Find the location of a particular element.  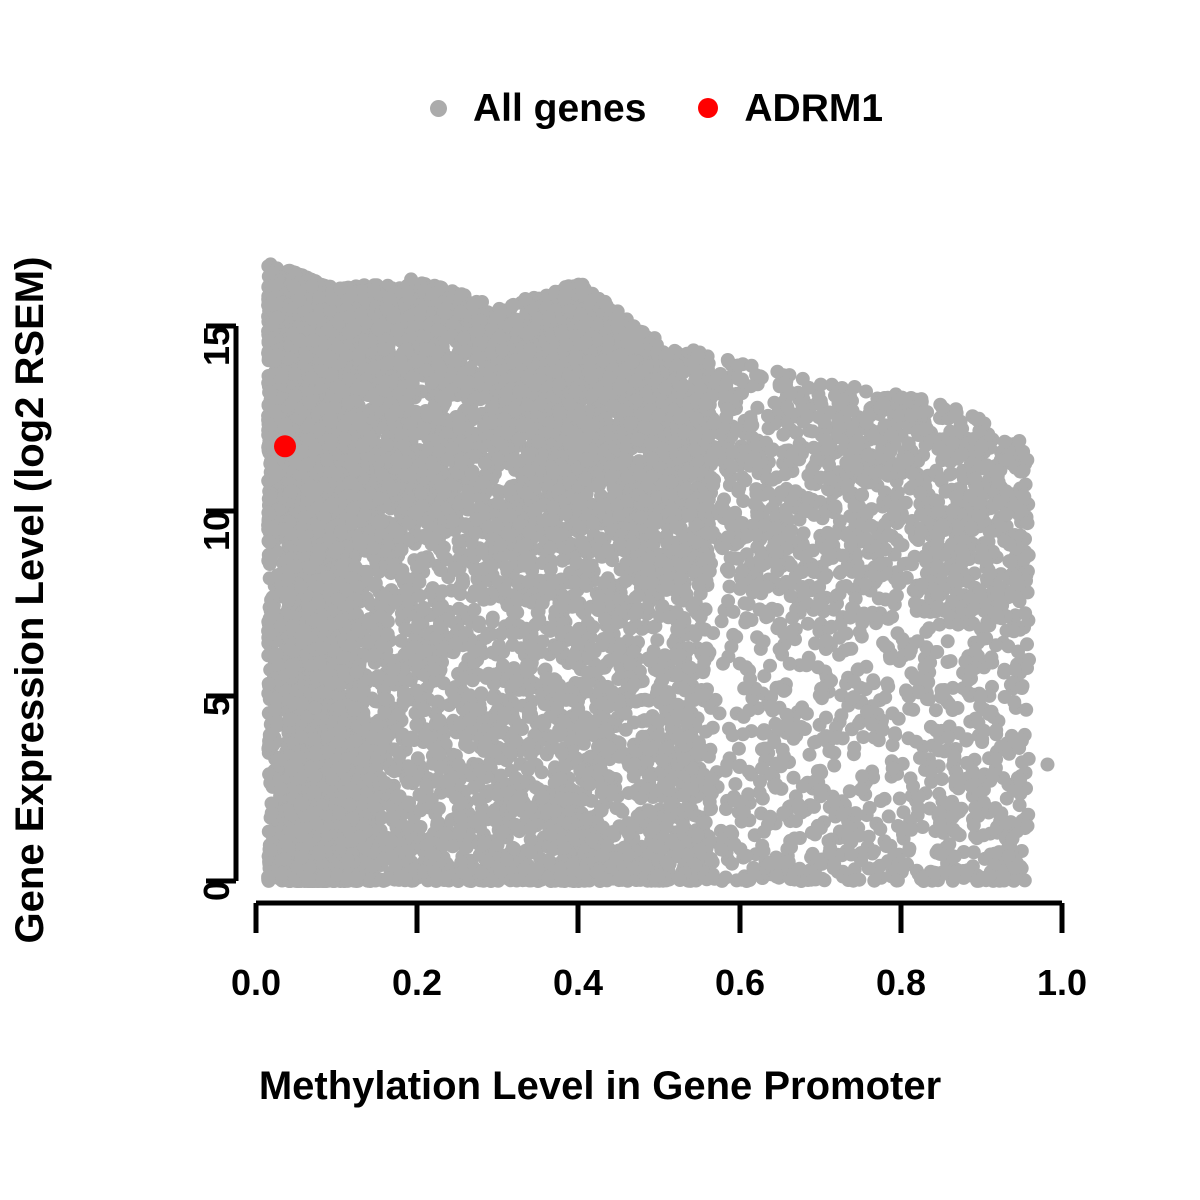

y-tick-label-10: 10 is located at coordinates (216, 531).